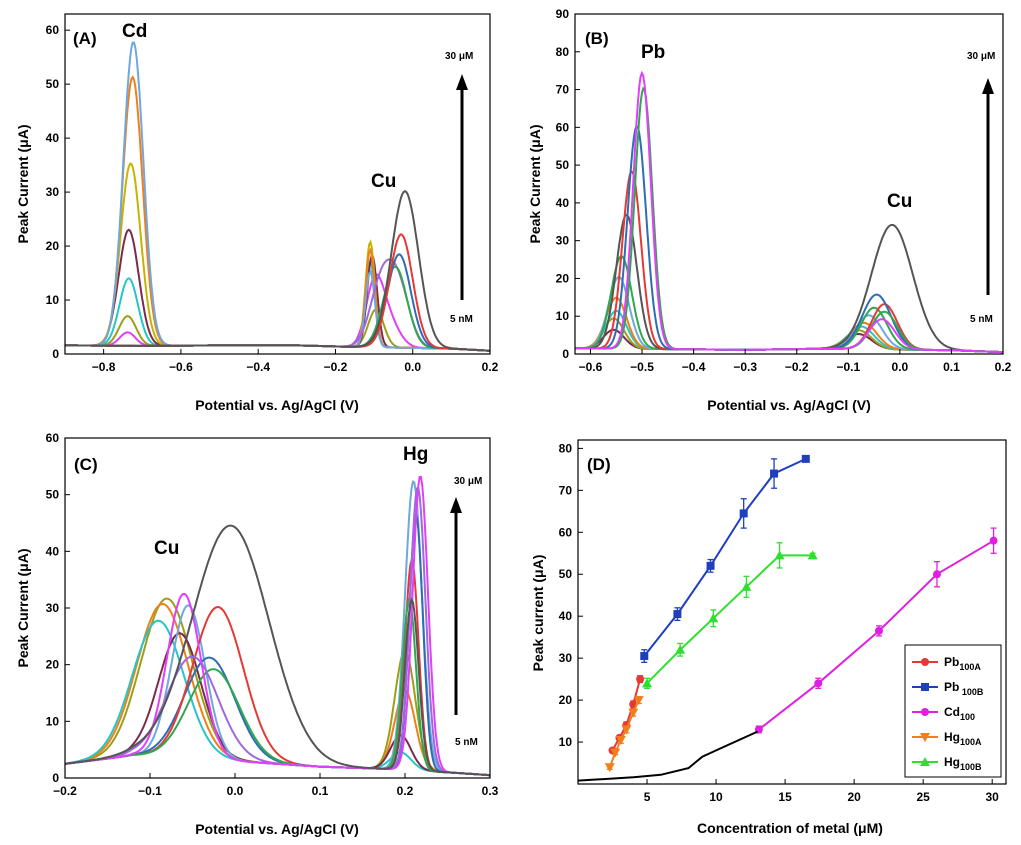 The height and width of the screenshot is (845, 1021). What do you see at coordinates (789, 405) in the screenshot?
I see `x-axis-label-b: Potential vs. Ag/AgCl (V)` at bounding box center [789, 405].